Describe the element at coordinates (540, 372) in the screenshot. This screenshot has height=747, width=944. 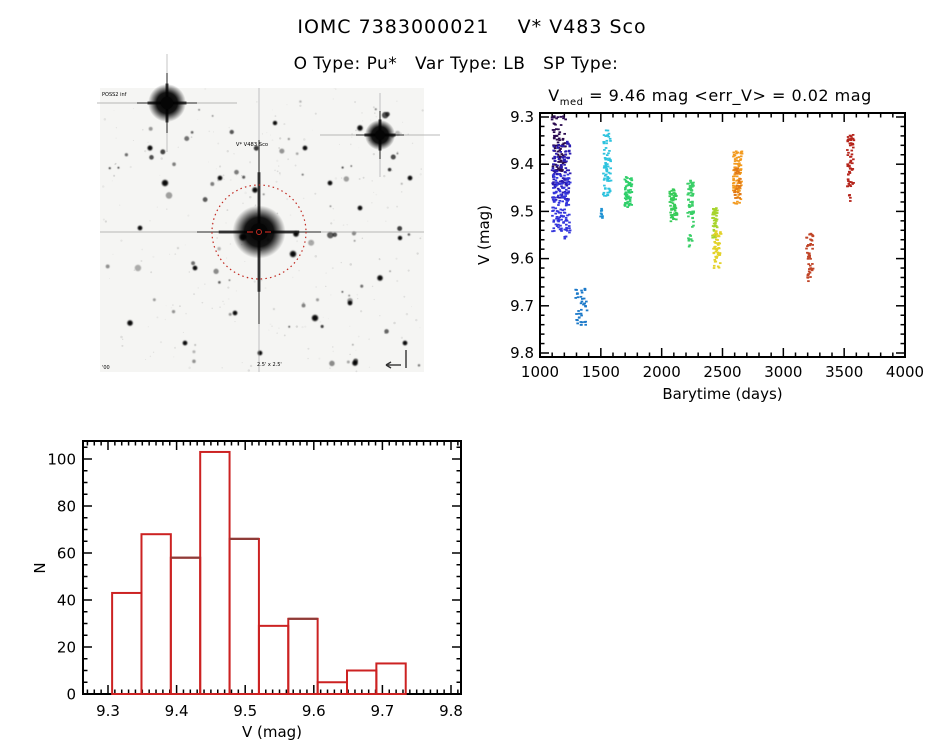
I see `x-tick-label: 1000` at that location.